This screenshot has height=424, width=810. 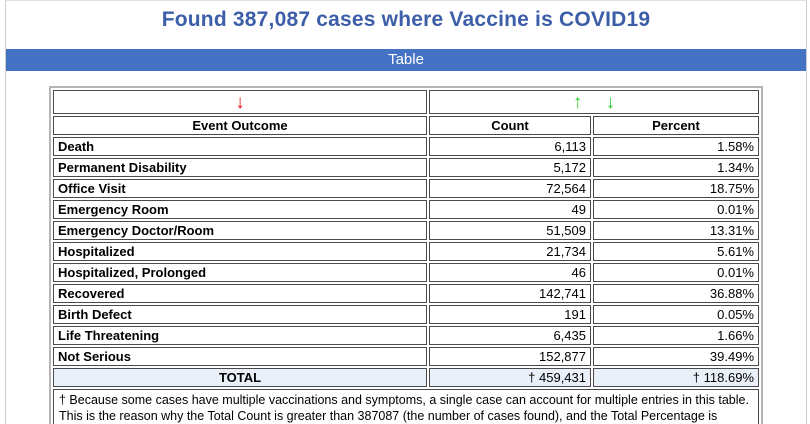 What do you see at coordinates (676, 251) in the screenshot?
I see `percent-cell: 5.61%` at bounding box center [676, 251].